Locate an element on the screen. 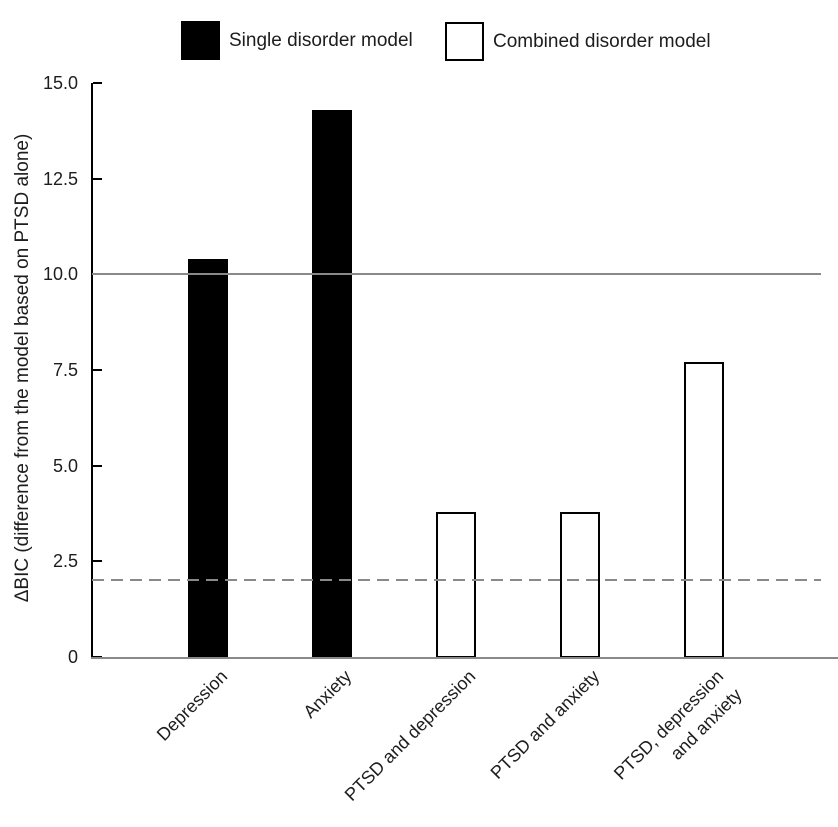  bar-ptsd-depression-and-anxiety is located at coordinates (703, 510).